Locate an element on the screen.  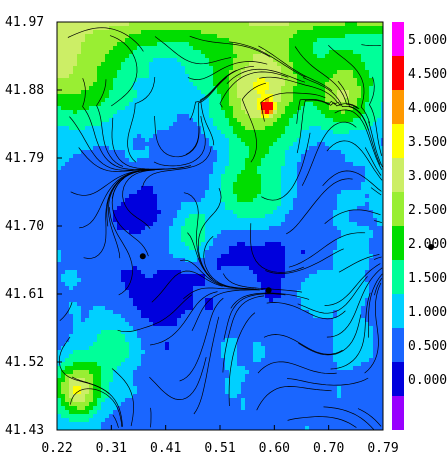
x-tick-label-2: 0.41 is located at coordinates (165, 448).